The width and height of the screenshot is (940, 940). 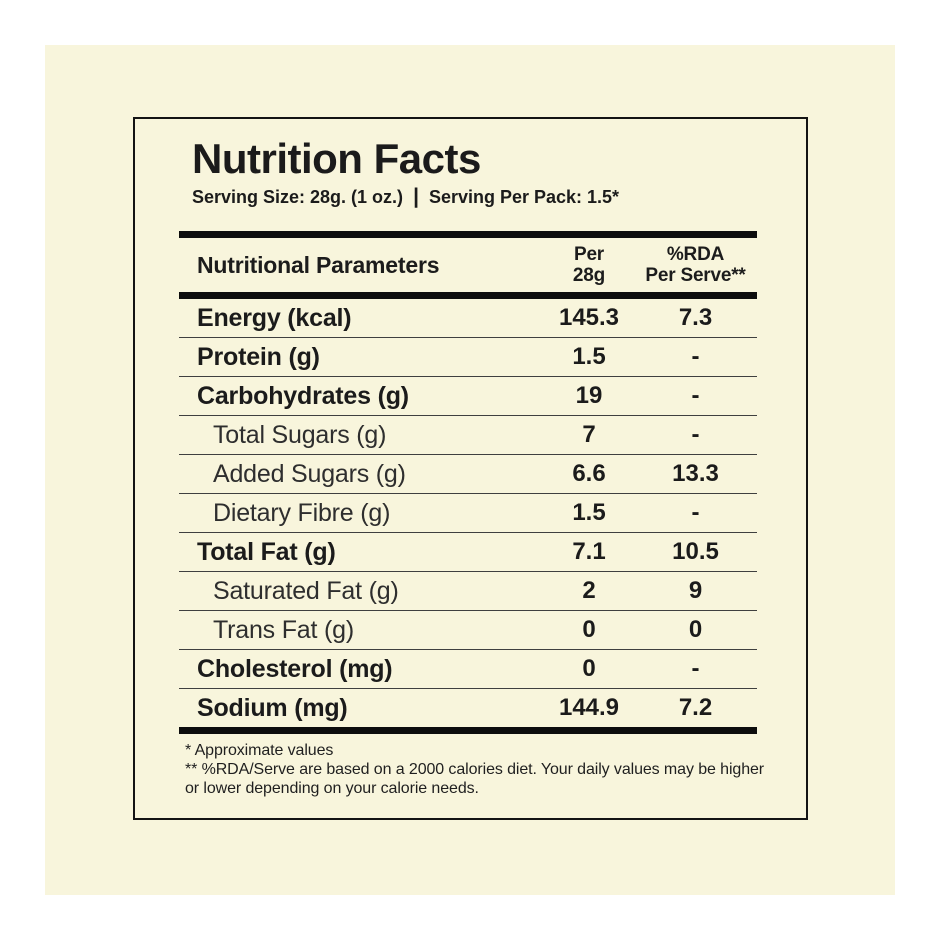 I want to click on per-28g-value: 6.6, so click(x=589, y=473).